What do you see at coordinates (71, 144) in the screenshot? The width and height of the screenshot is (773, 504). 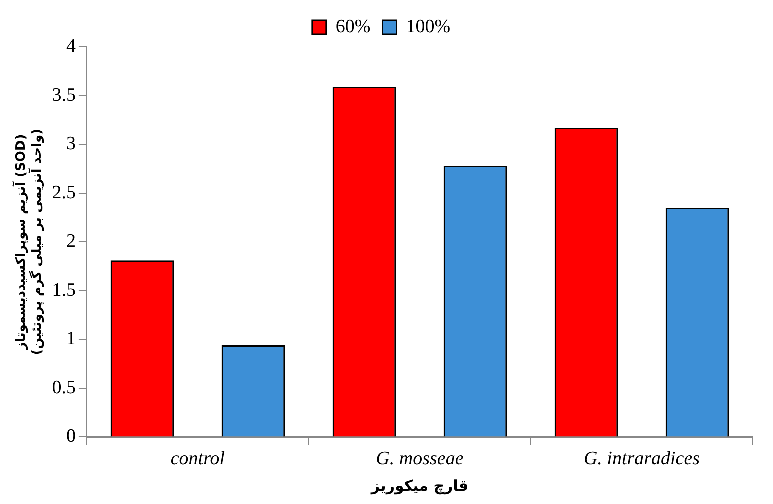 I see `y-tick-label: 3` at bounding box center [71, 144].